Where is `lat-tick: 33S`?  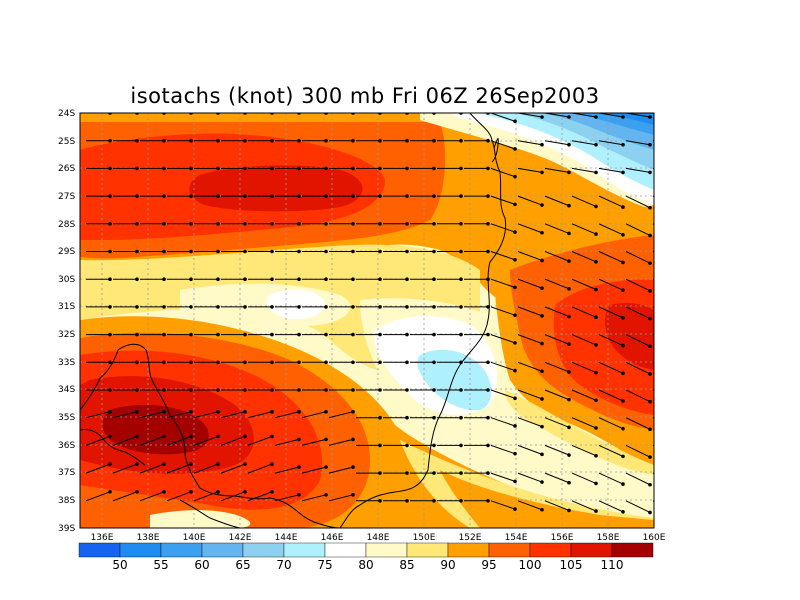 lat-tick: 33S is located at coordinates (66, 363).